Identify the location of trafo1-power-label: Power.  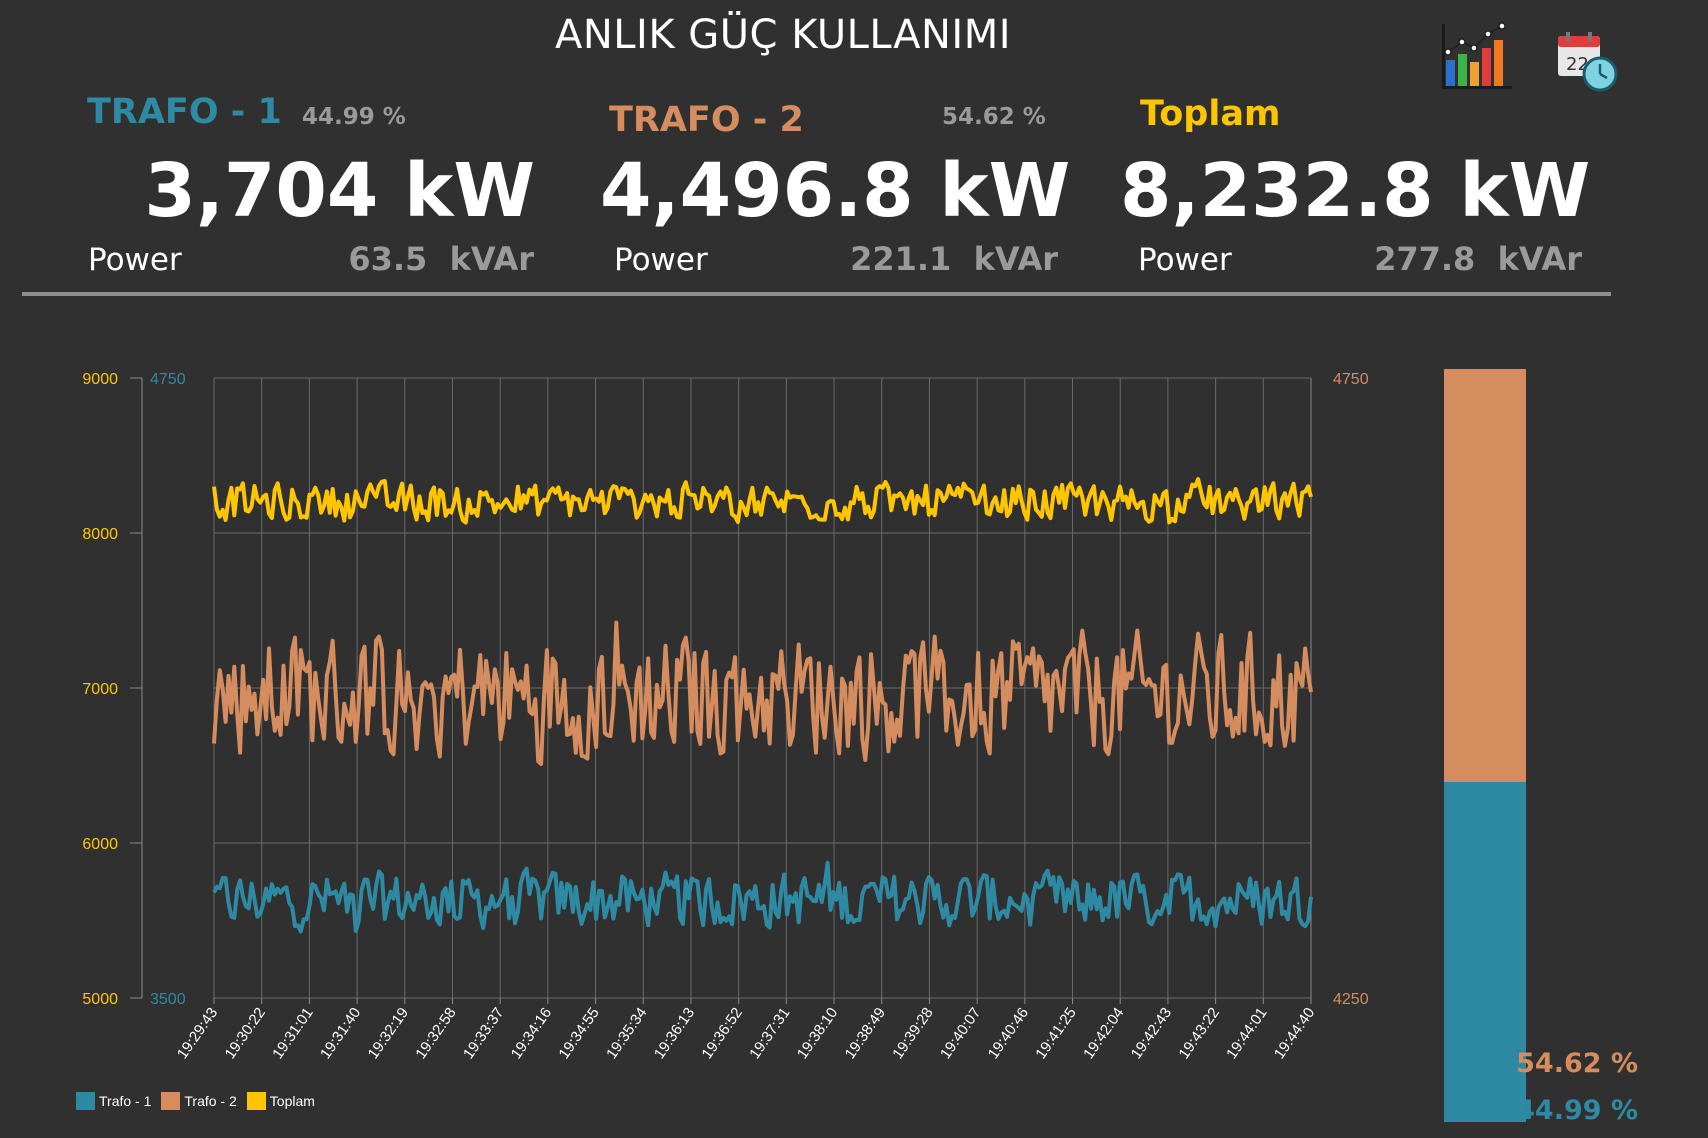
(135, 260).